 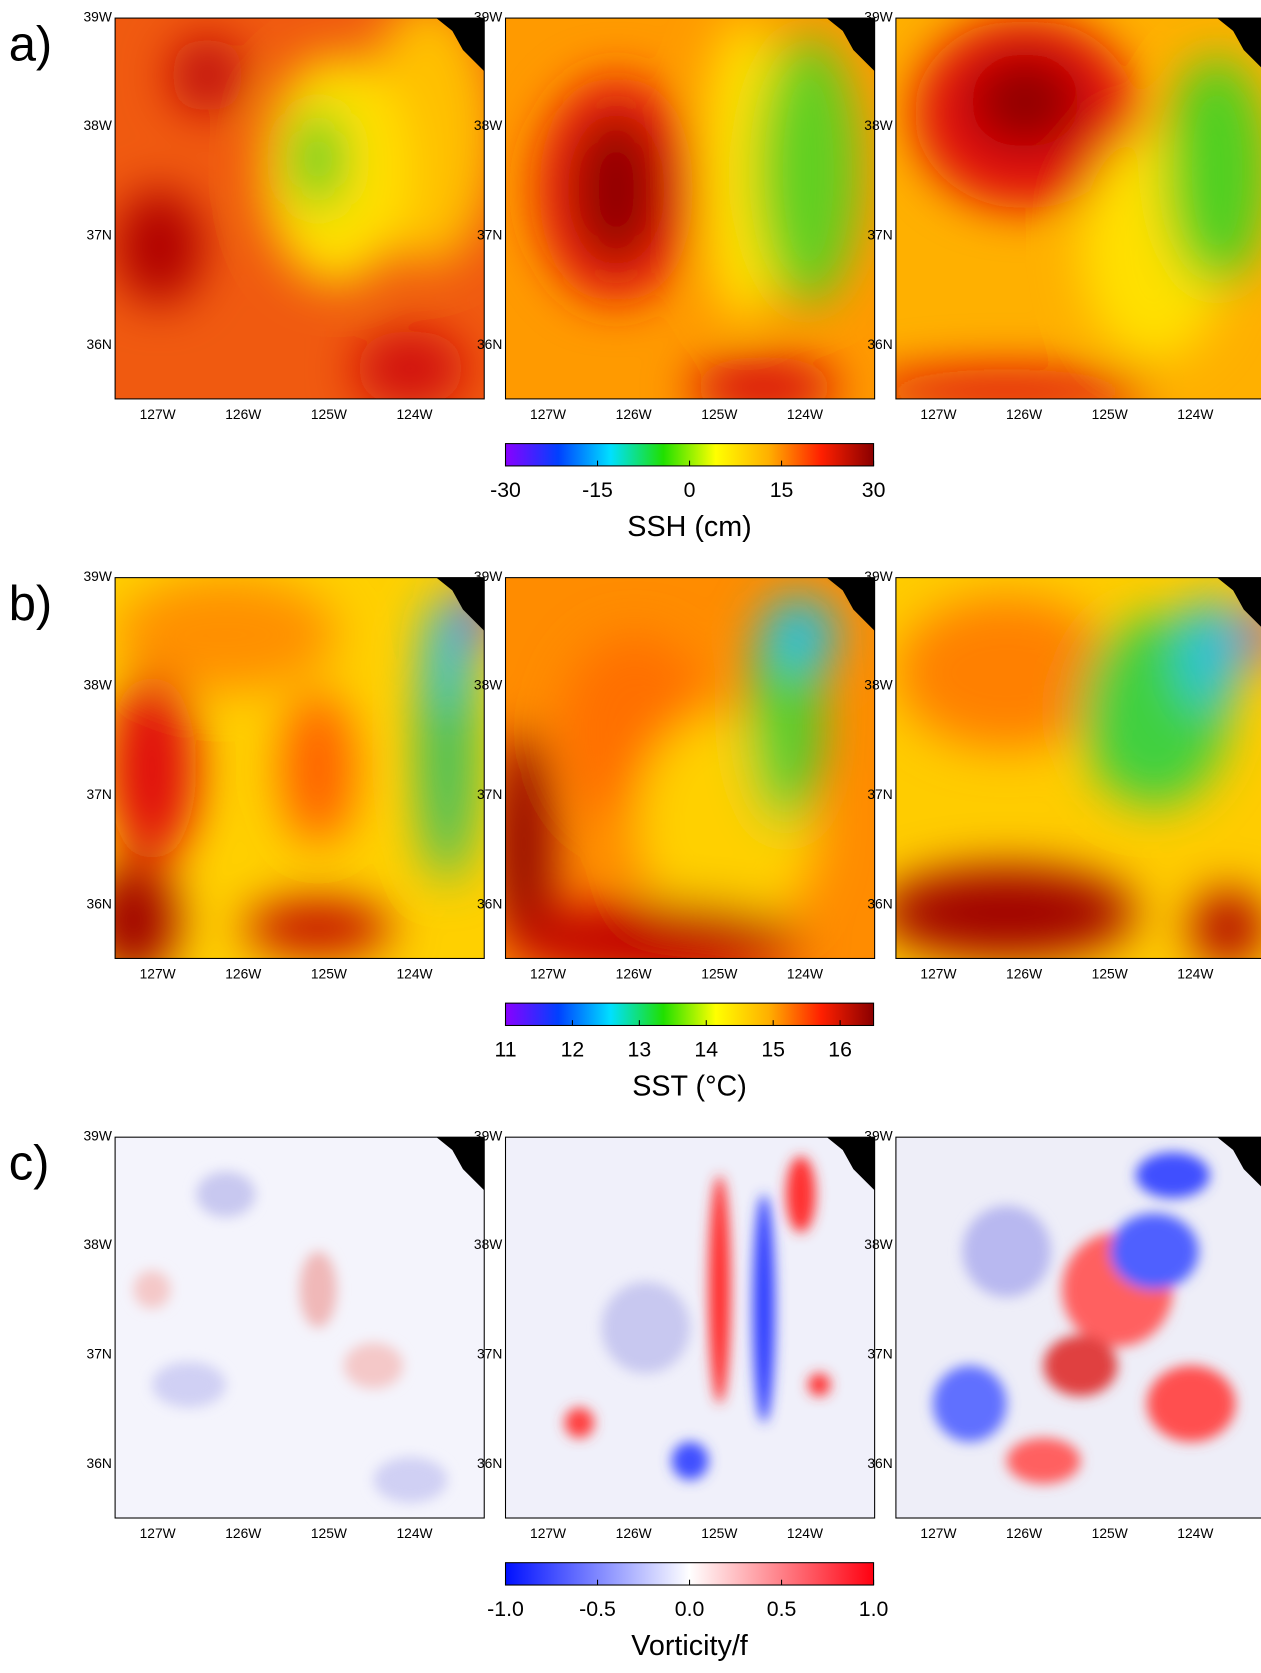 What do you see at coordinates (773, 1049) in the screenshot?
I see `colorbar-tick-label: 15` at bounding box center [773, 1049].